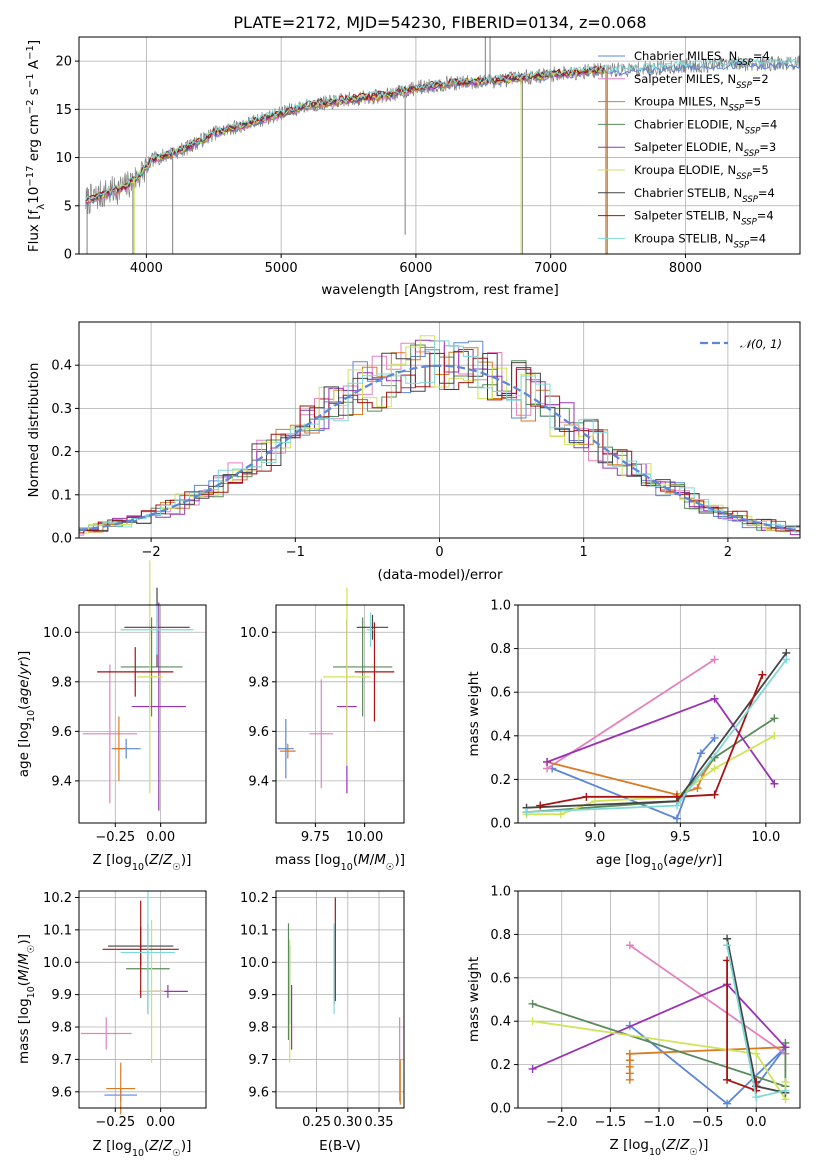 This screenshot has width=819, height=1174. I want to click on tick-label-y: 0.4, so click(61, 366).